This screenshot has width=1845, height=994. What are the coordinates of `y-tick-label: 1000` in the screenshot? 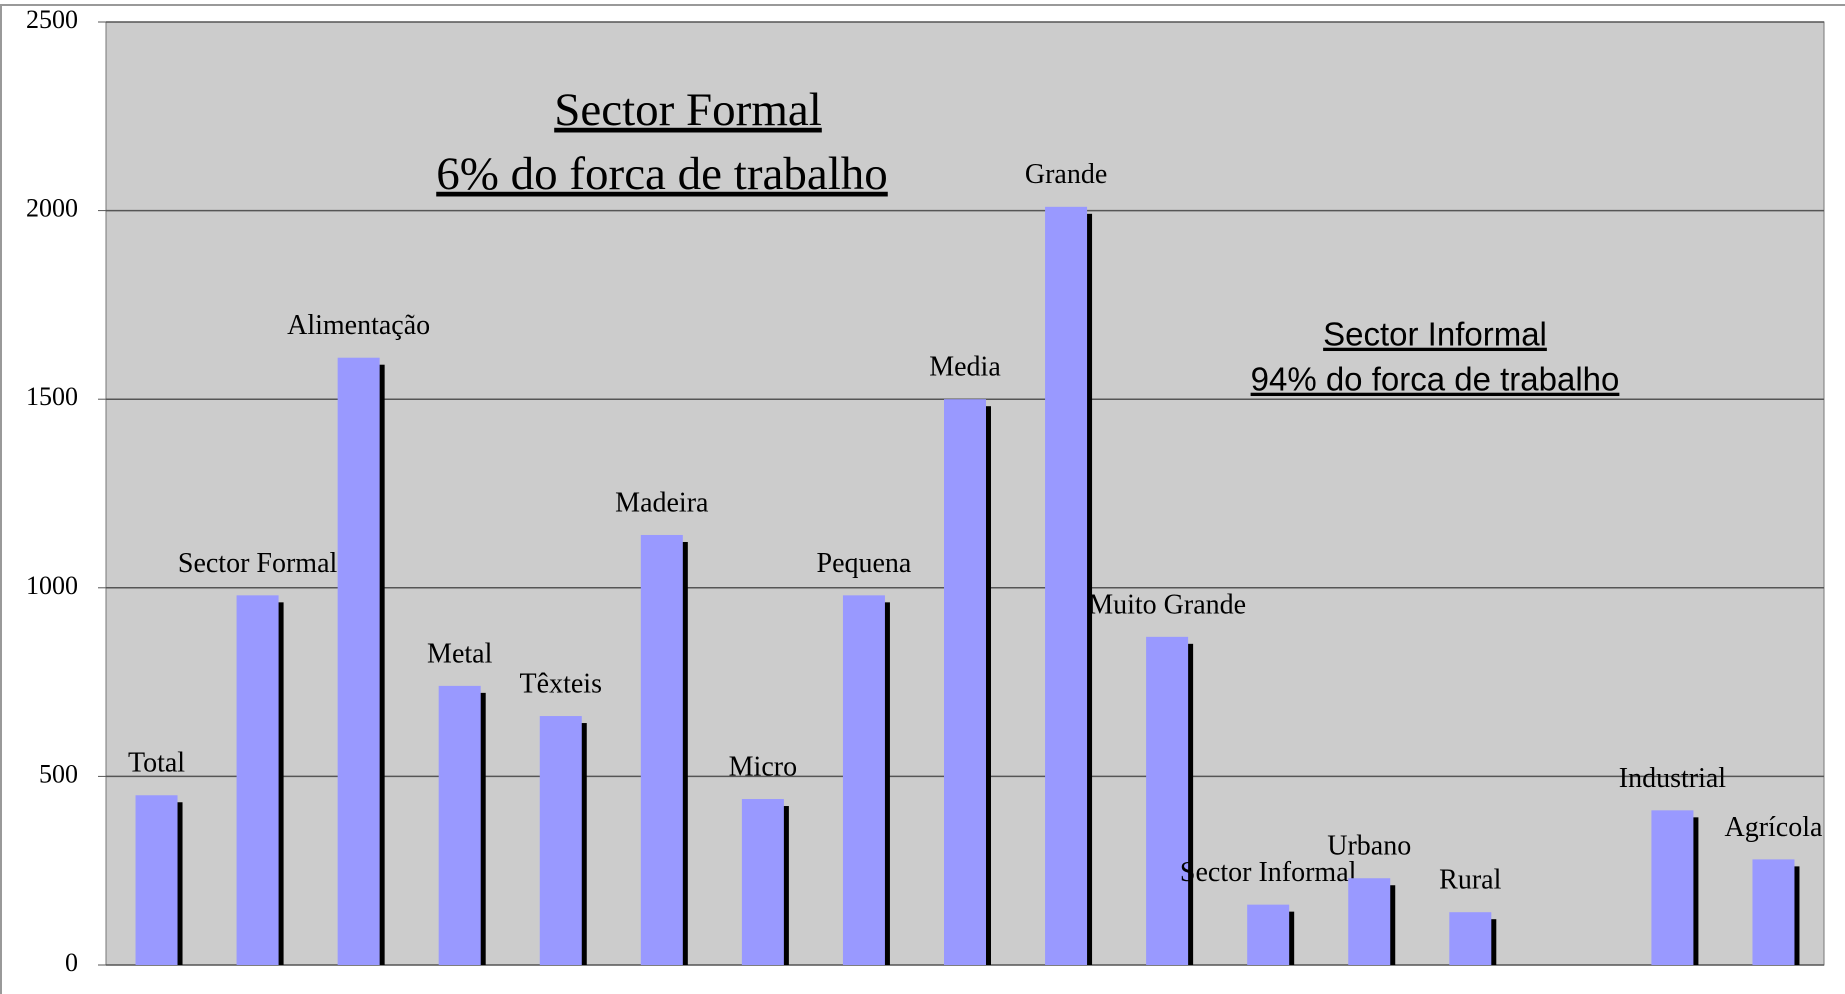 It's located at (52, 585).